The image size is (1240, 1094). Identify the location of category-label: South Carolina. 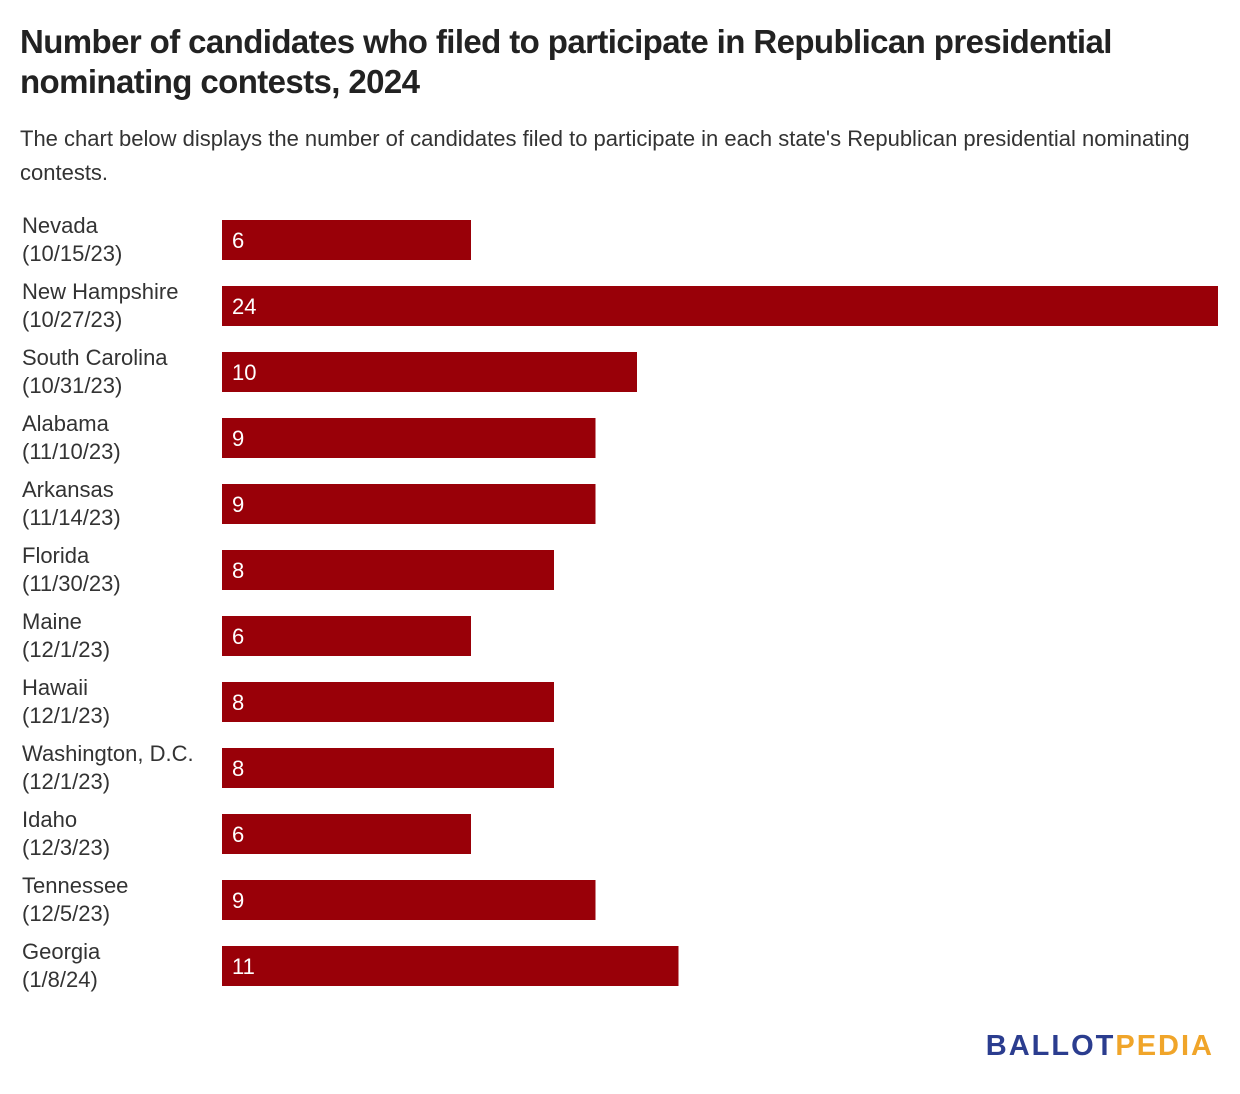
(95, 357).